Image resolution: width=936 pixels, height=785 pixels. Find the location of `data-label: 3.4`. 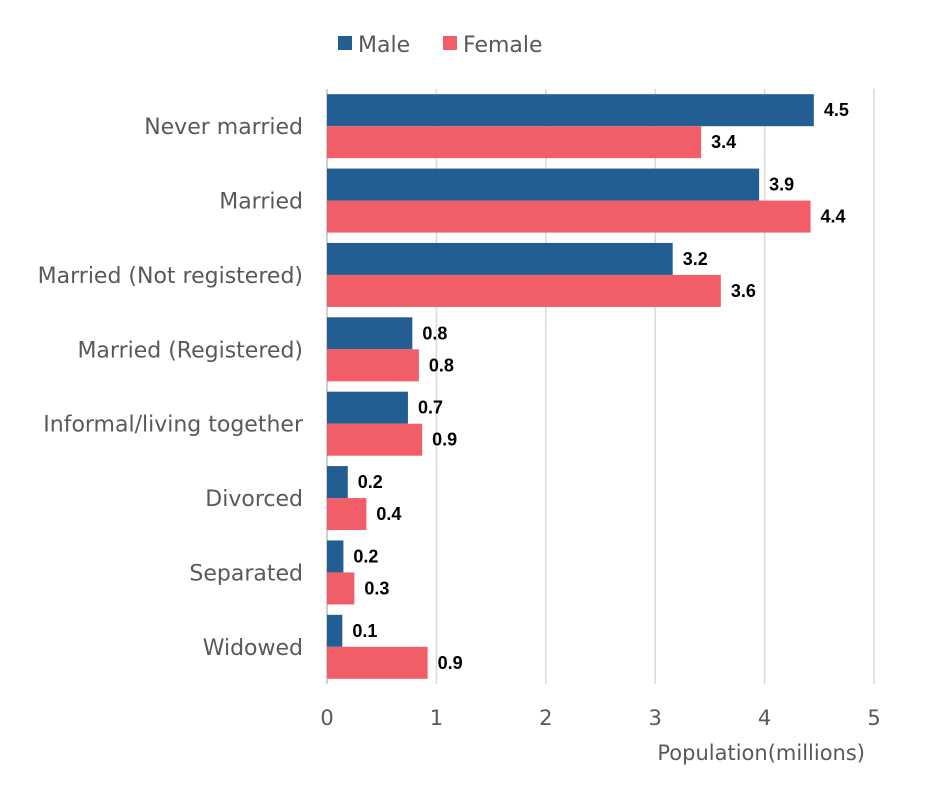

data-label: 3.4 is located at coordinates (723, 142).